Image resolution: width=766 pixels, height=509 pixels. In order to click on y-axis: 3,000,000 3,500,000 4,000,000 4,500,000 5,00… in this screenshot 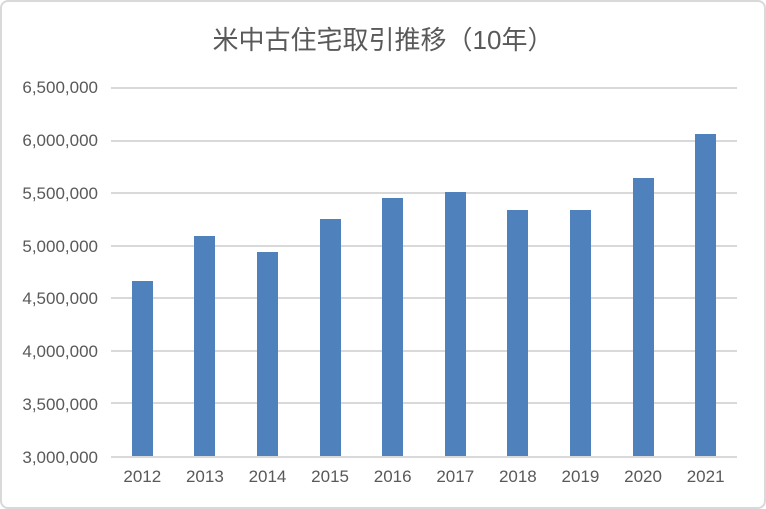, I will do `click(50, 272)`.